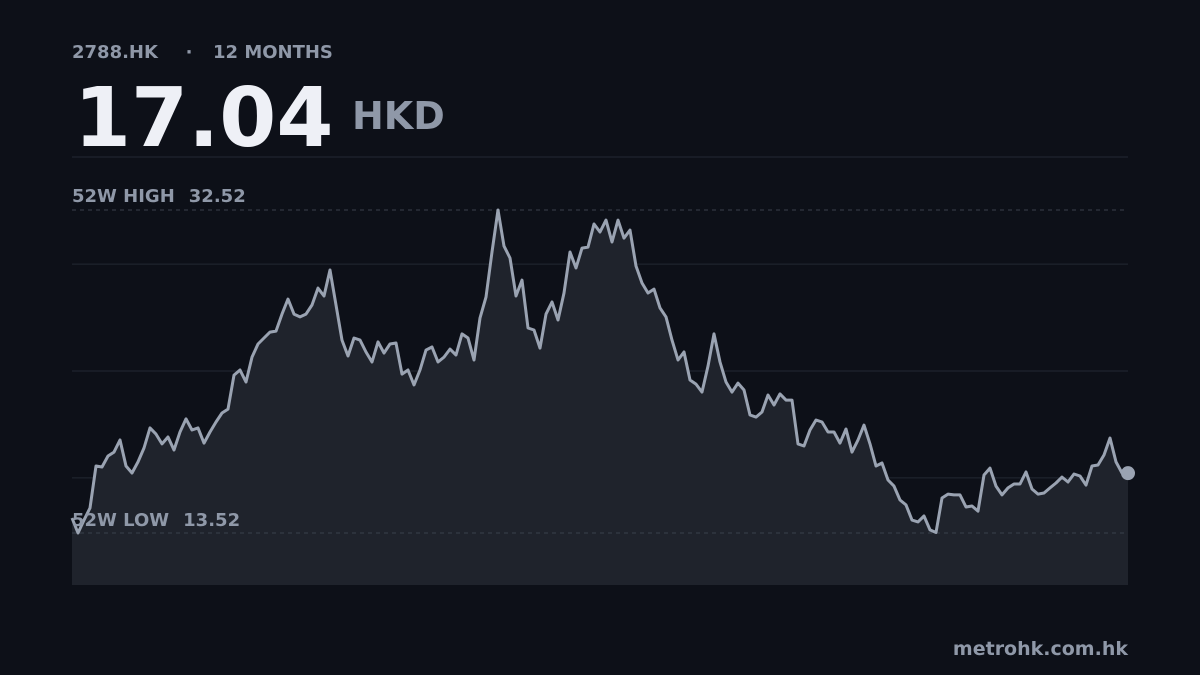 This screenshot has width=1200, height=675. I want to click on currency: HKD, so click(398, 116).